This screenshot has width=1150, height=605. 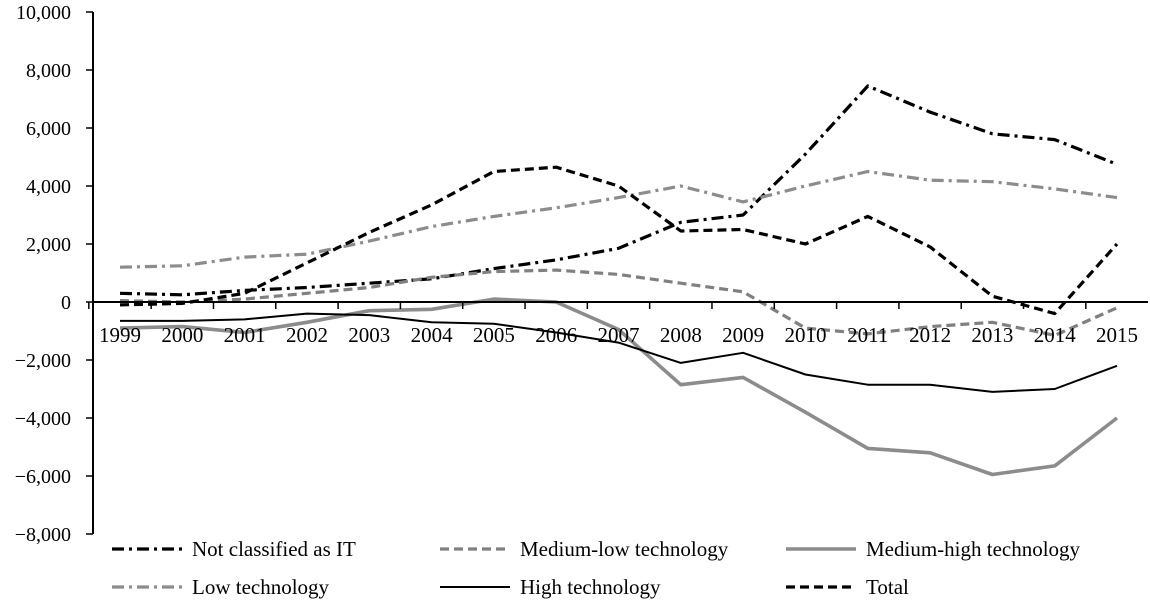 What do you see at coordinates (43, 361) in the screenshot?
I see `y-tick-label: −2,000` at bounding box center [43, 361].